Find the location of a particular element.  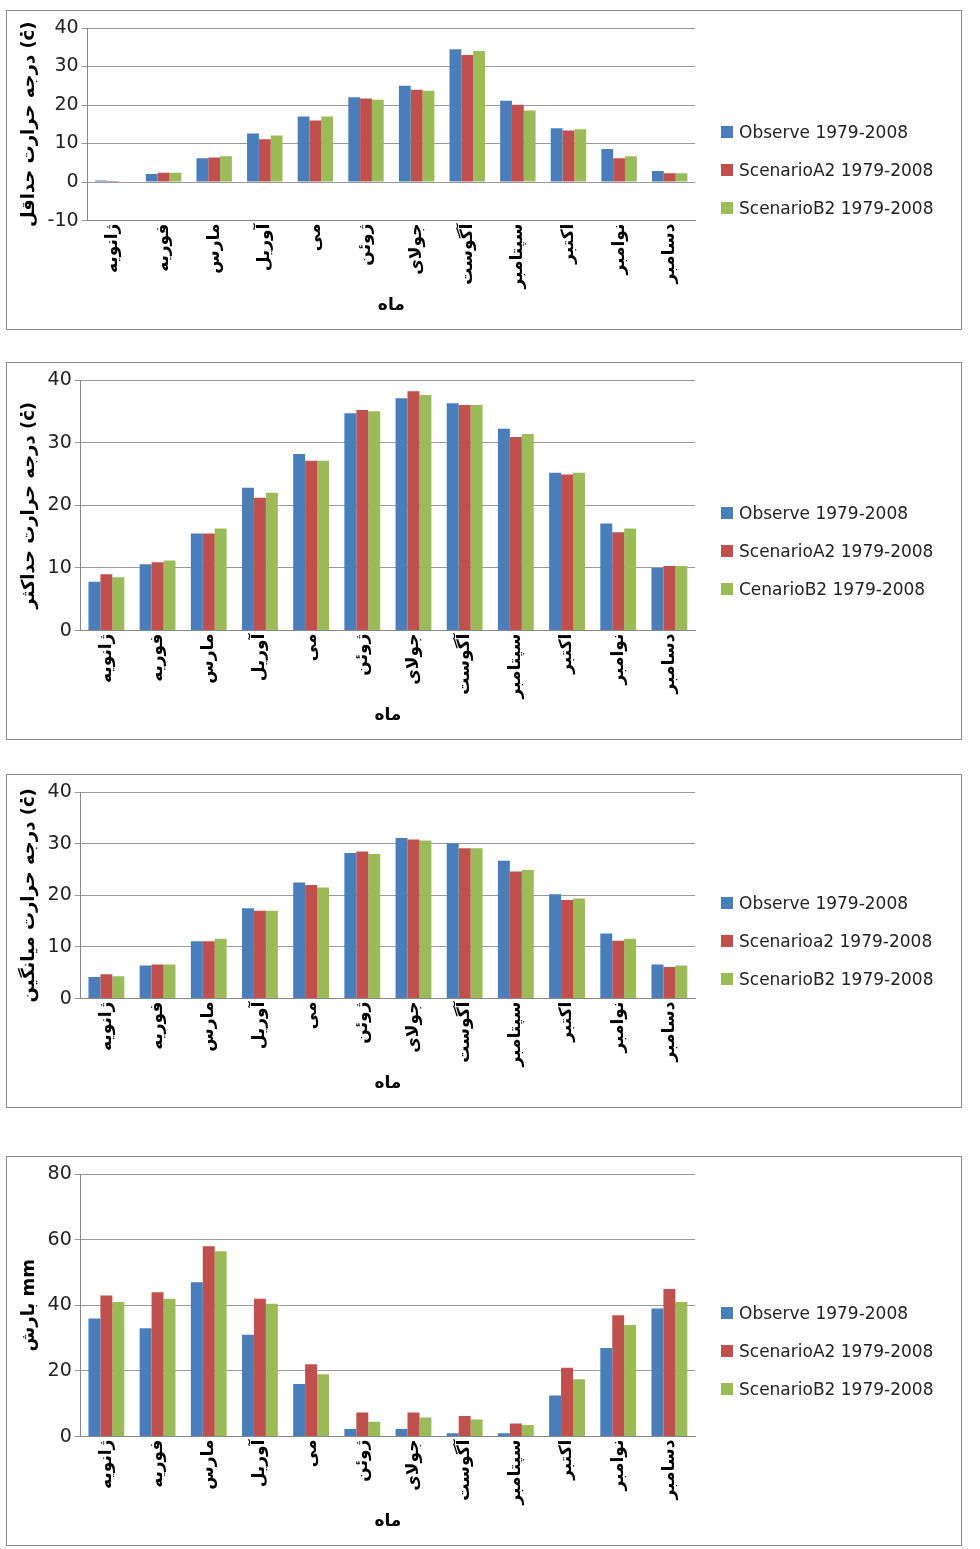

y-tick-label: 60 is located at coordinates (59, 1237).